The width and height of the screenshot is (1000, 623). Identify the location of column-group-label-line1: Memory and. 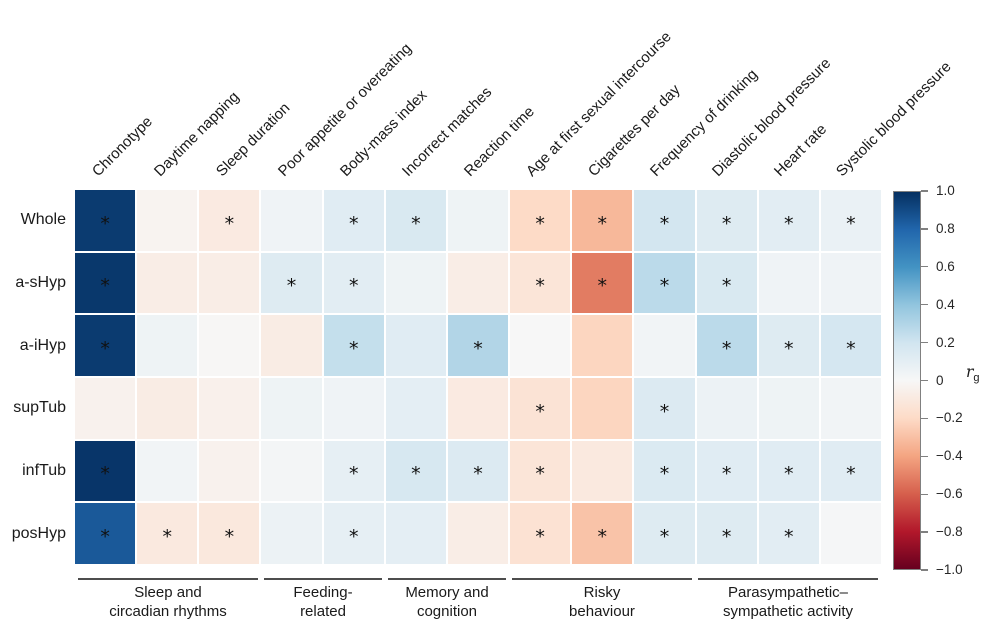
(447, 592).